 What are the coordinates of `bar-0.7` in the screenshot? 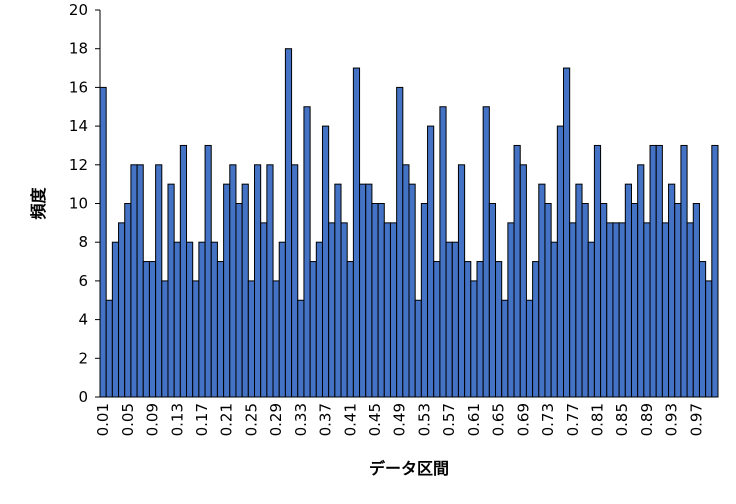 It's located at (529, 348).